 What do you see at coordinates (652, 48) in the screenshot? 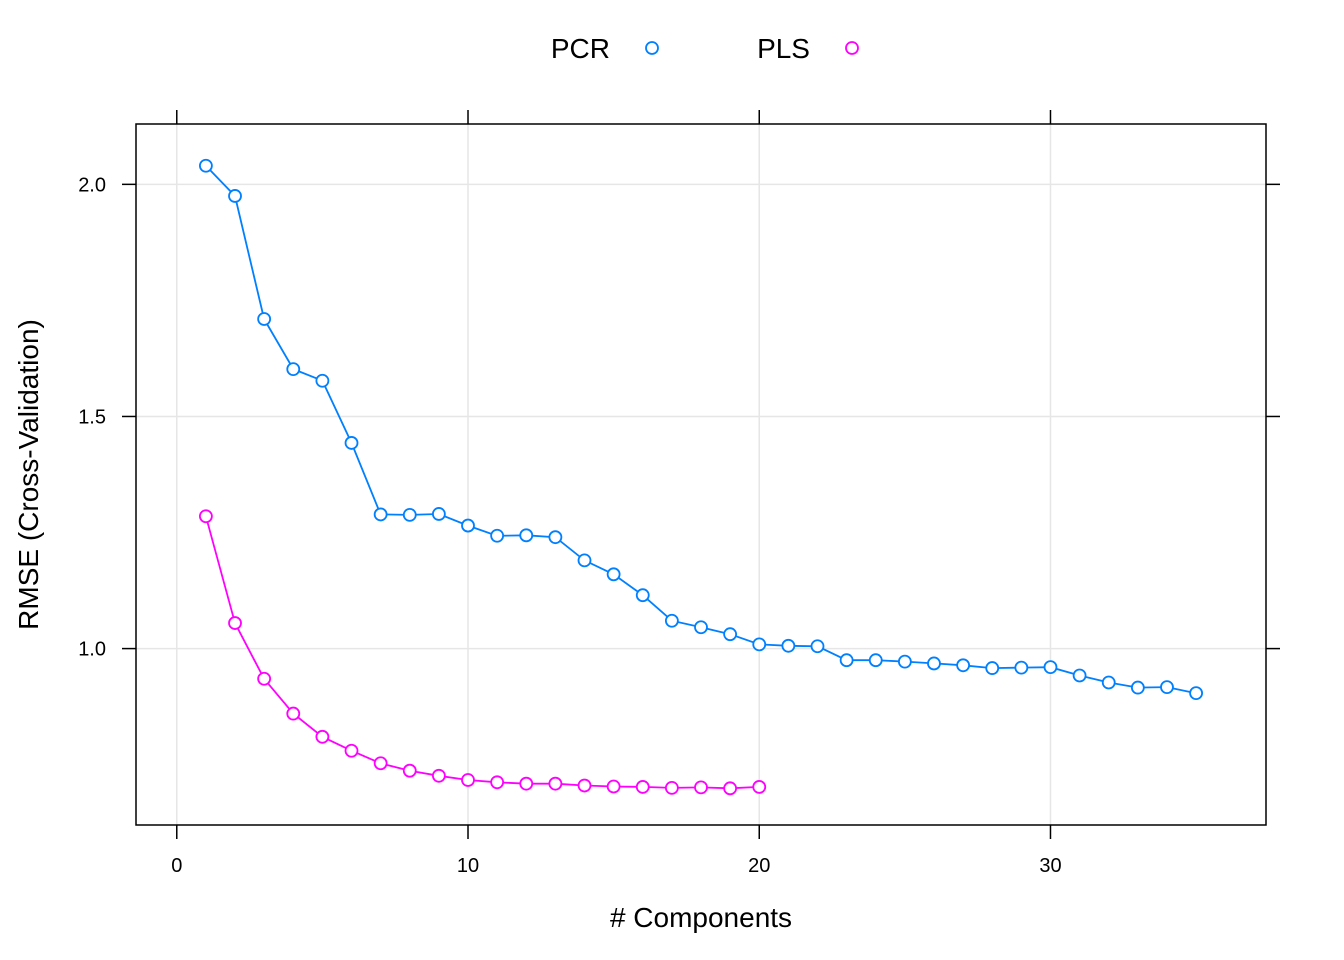
I see `legend-marker-pcr` at bounding box center [652, 48].